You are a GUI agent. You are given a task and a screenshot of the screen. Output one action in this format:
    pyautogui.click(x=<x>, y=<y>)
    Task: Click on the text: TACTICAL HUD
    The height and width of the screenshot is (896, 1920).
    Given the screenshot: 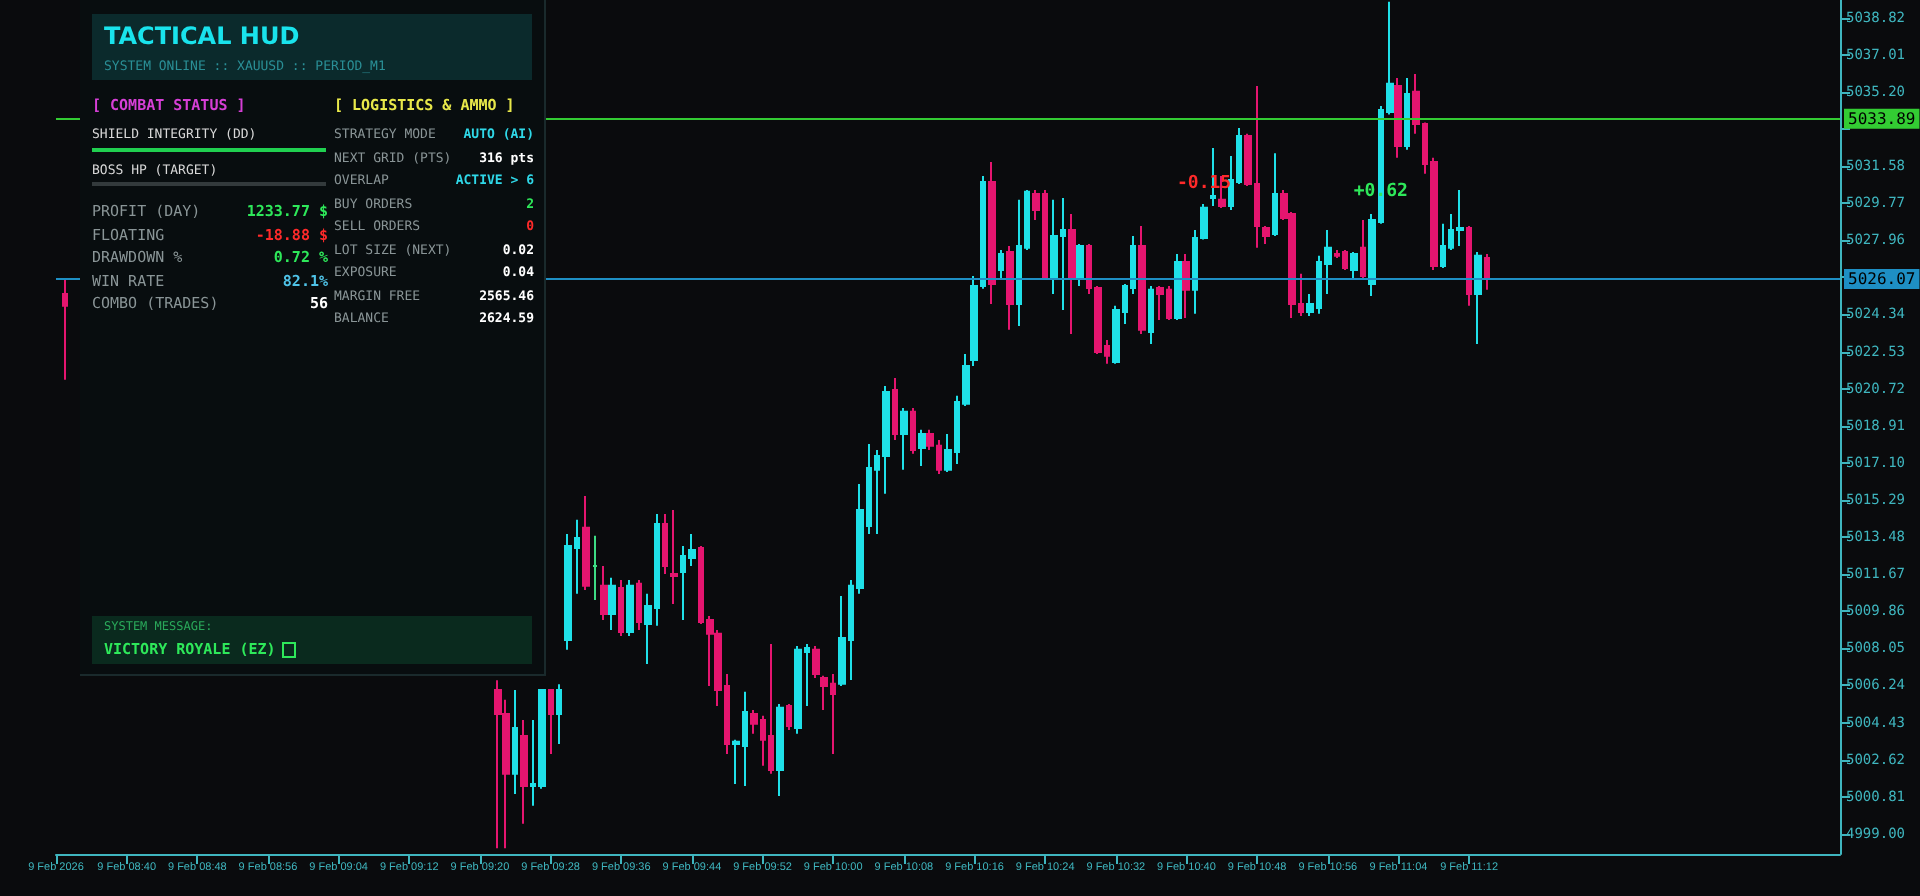 What is the action you would take?
    pyautogui.click(x=202, y=36)
    